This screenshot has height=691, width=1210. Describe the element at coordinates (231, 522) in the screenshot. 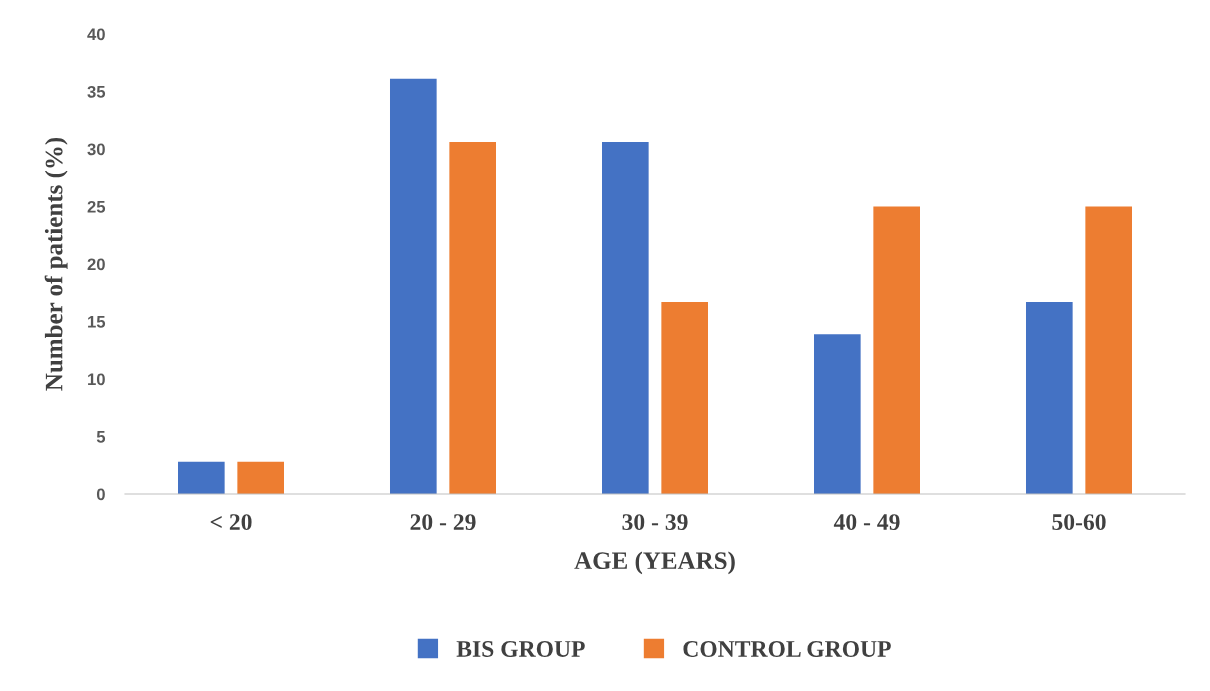

I see `x-tick-label: < 20` at that location.